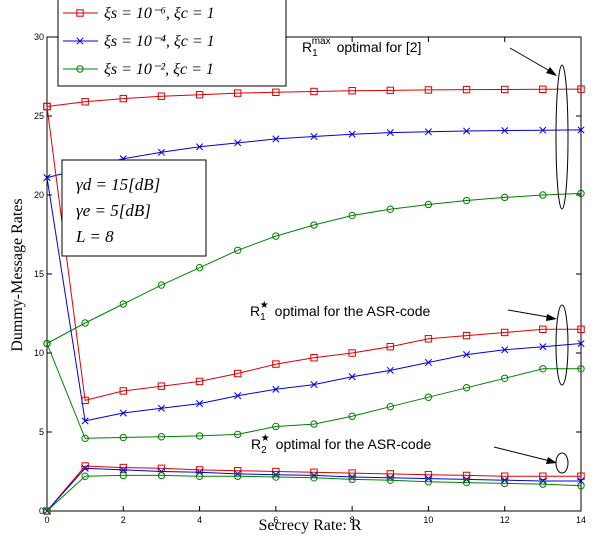 Image resolution: width=600 pixels, height=546 pixels. I want to click on legend-item: ξs = 10⁻², ξc = 1, so click(138, 69).